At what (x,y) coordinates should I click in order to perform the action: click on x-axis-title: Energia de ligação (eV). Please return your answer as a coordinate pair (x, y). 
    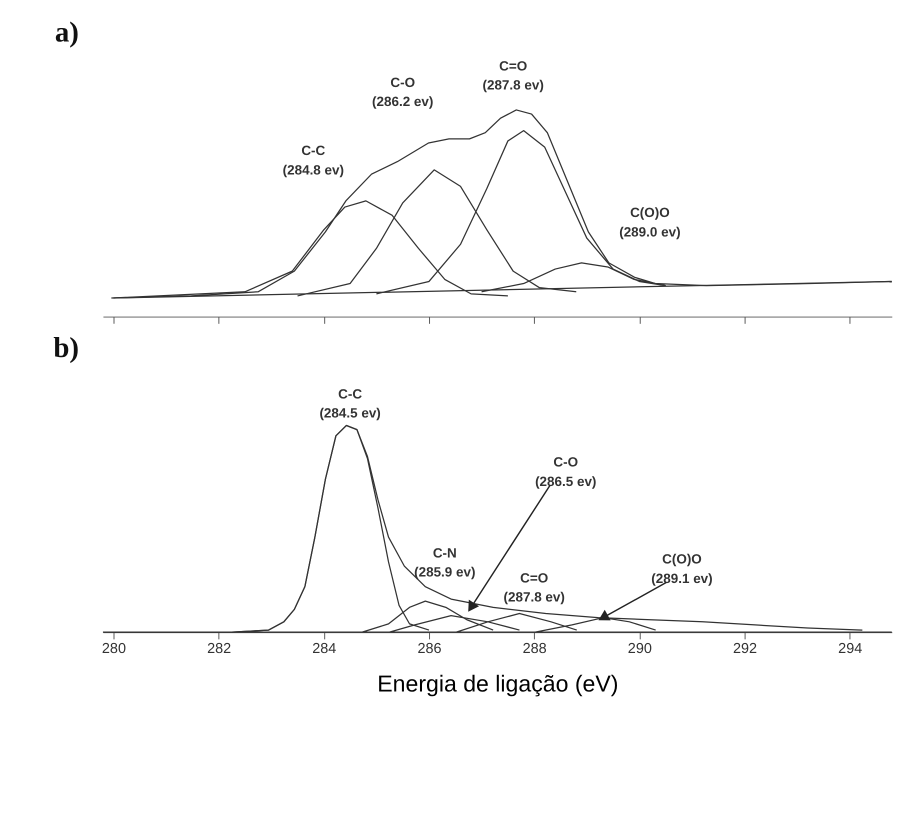
    Looking at the image, I should click on (497, 683).